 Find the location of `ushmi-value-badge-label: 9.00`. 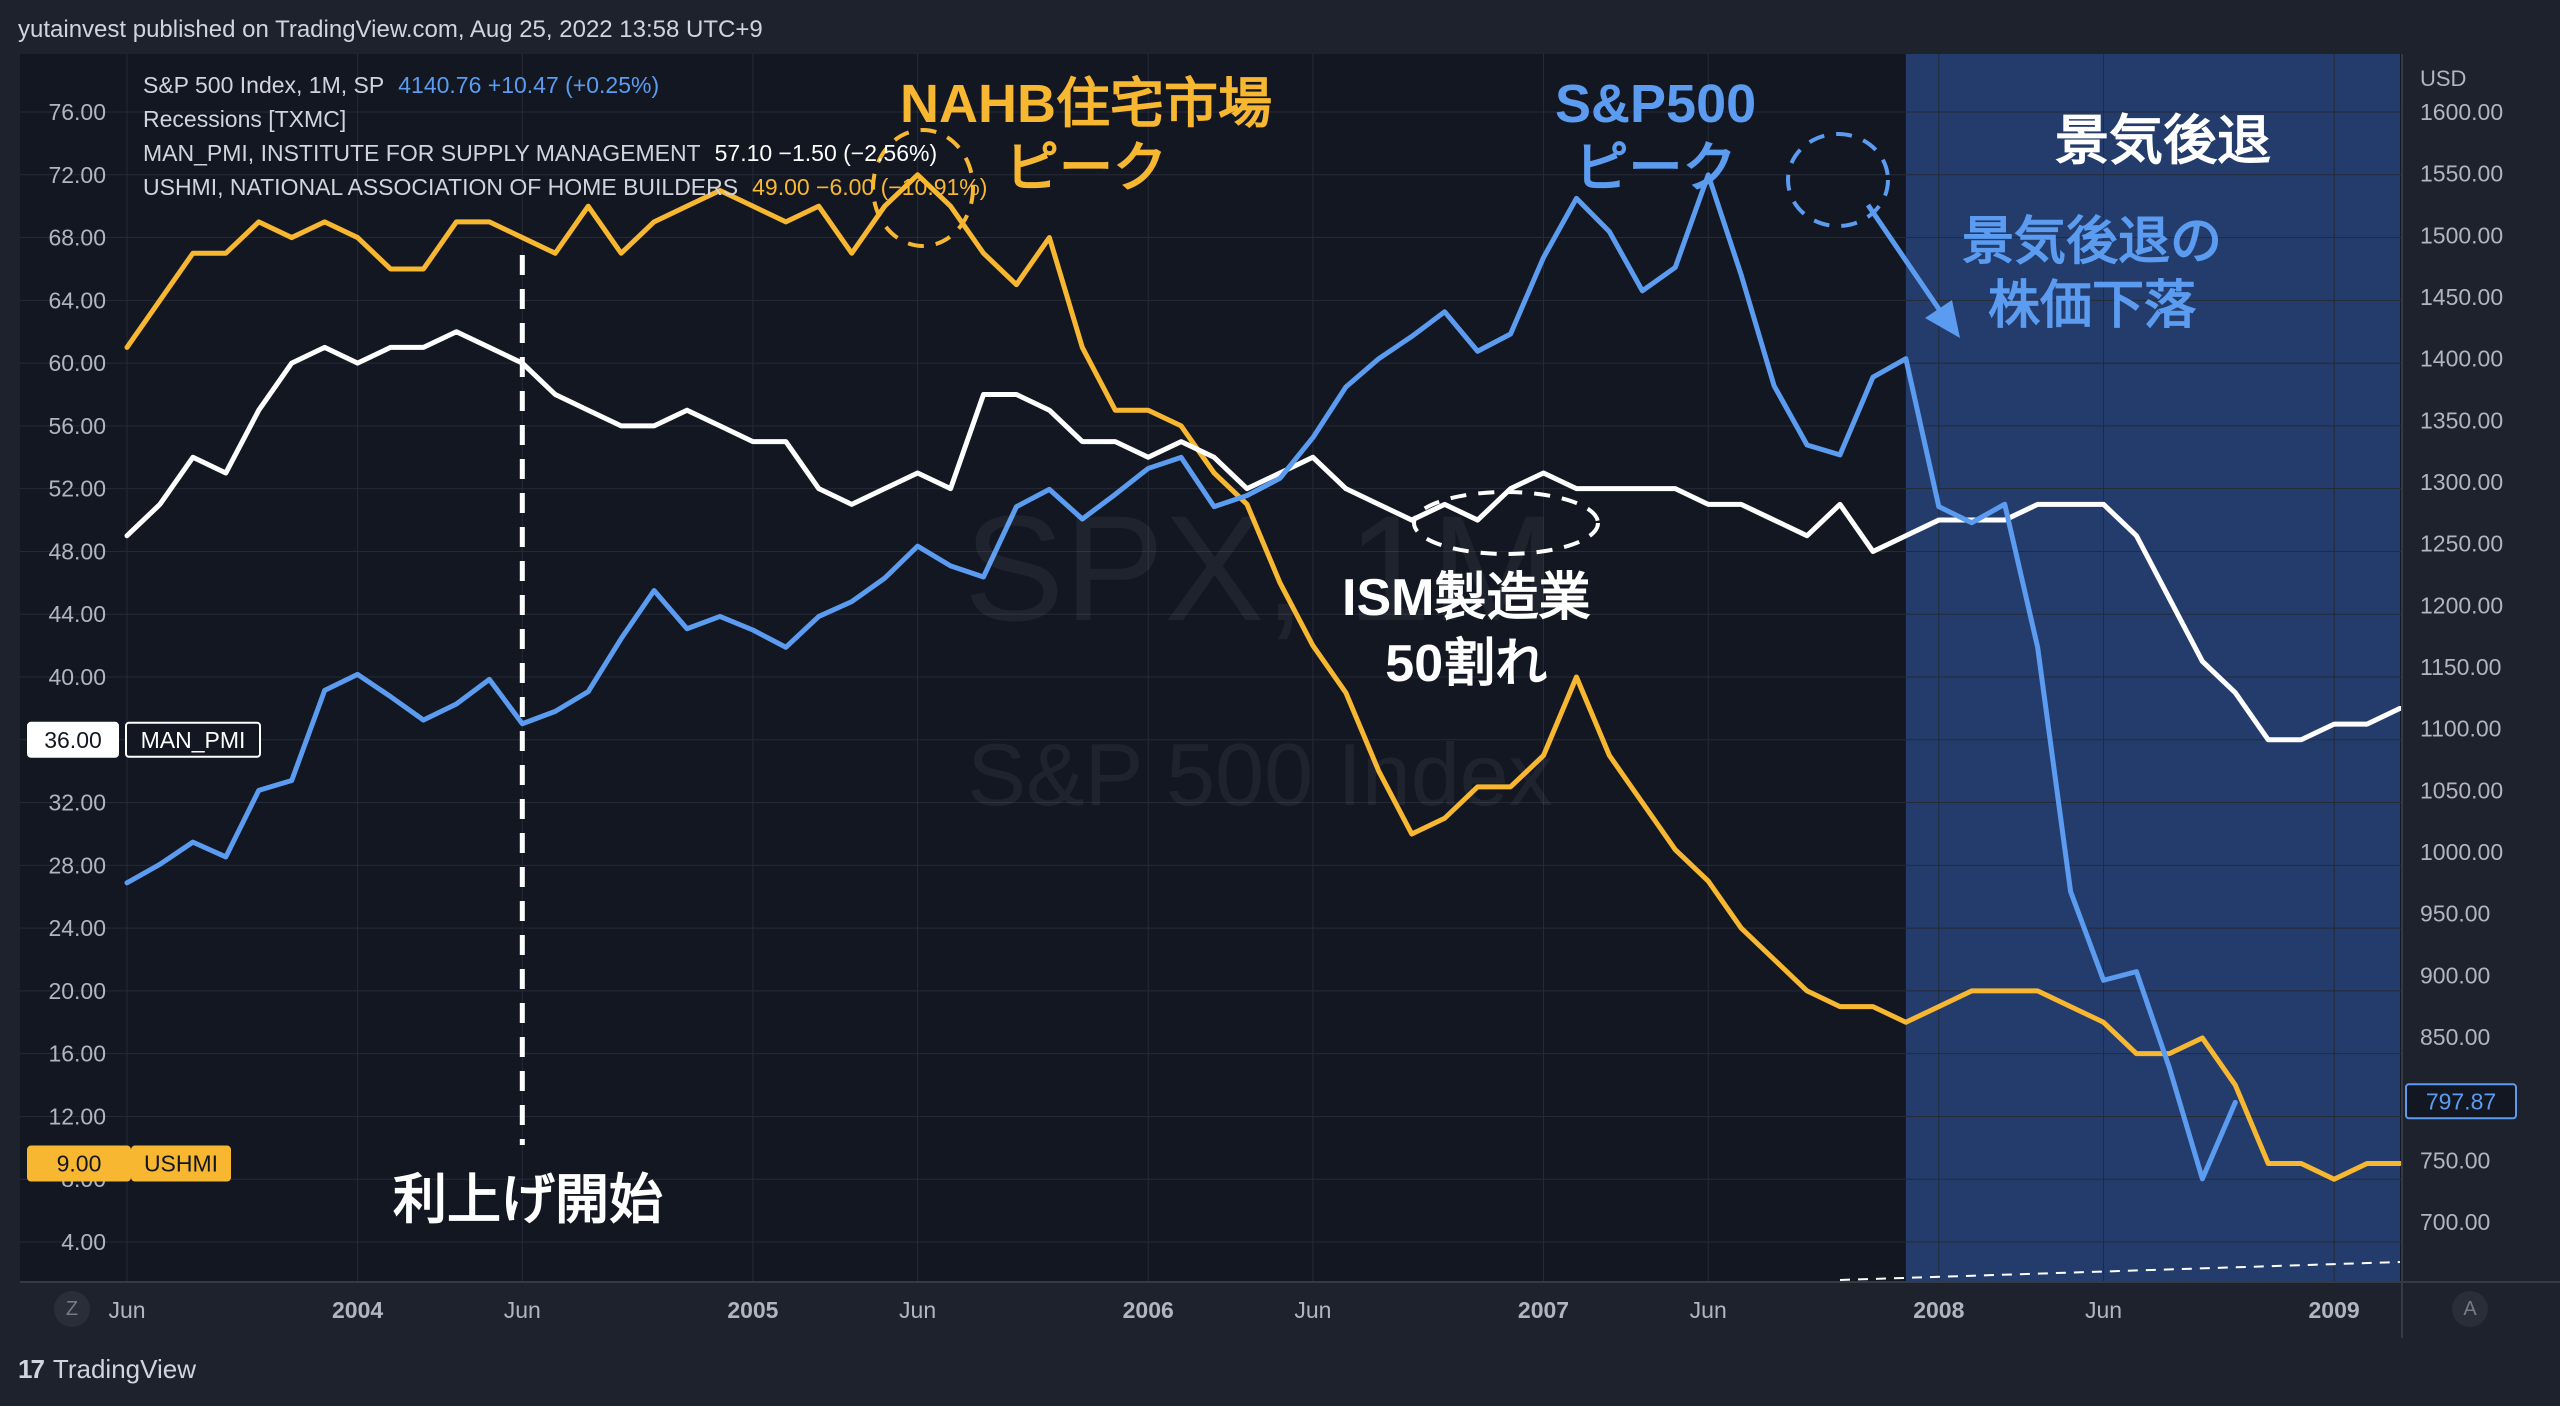

ushmi-value-badge-label: 9.00 is located at coordinates (79, 1164).